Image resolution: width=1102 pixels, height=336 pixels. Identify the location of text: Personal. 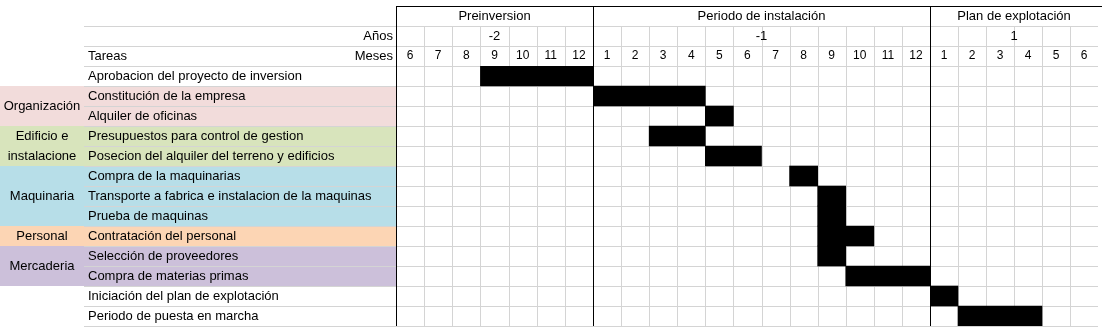
(42, 236).